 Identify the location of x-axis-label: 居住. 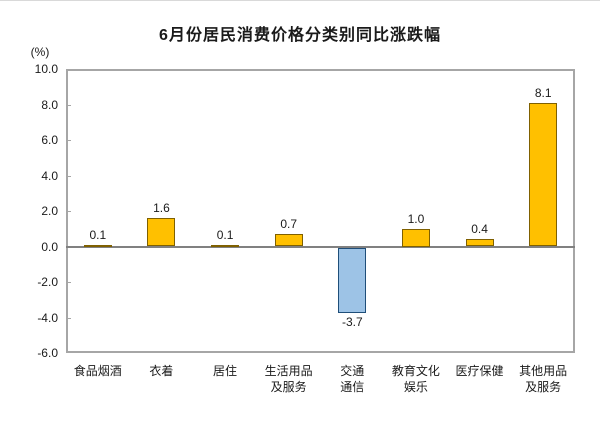
(225, 371).